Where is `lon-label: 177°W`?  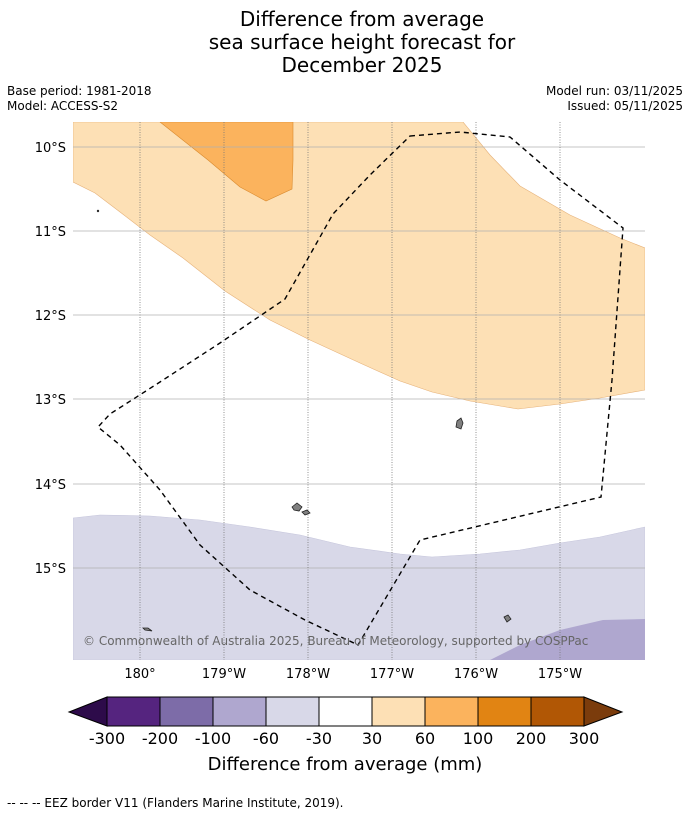
lon-label: 177°W is located at coordinates (392, 674).